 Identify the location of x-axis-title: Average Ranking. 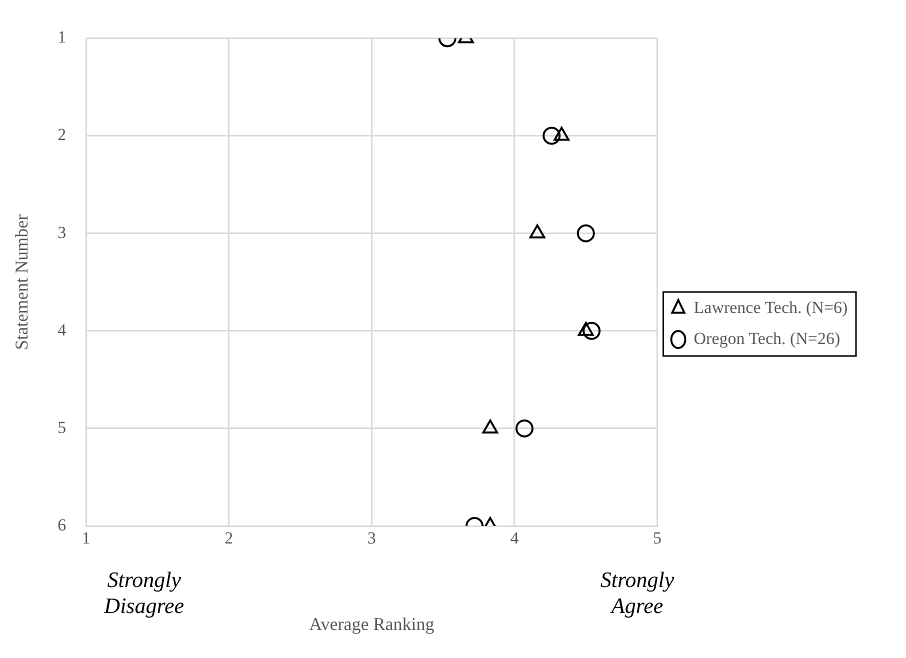
(371, 624).